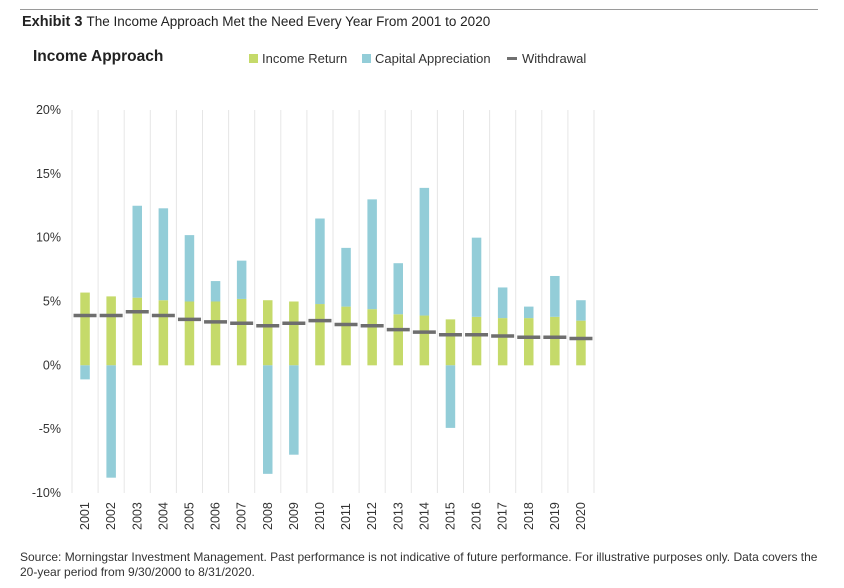 The image size is (844, 588). Describe the element at coordinates (419, 9) in the screenshot. I see `top-rule` at that location.